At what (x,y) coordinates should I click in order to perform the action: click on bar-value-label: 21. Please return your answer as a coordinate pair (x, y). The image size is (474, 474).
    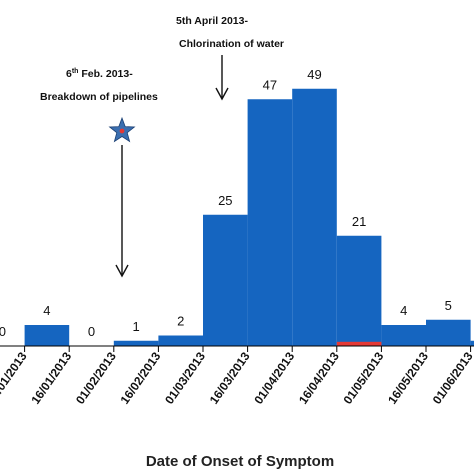
    Looking at the image, I should click on (359, 221).